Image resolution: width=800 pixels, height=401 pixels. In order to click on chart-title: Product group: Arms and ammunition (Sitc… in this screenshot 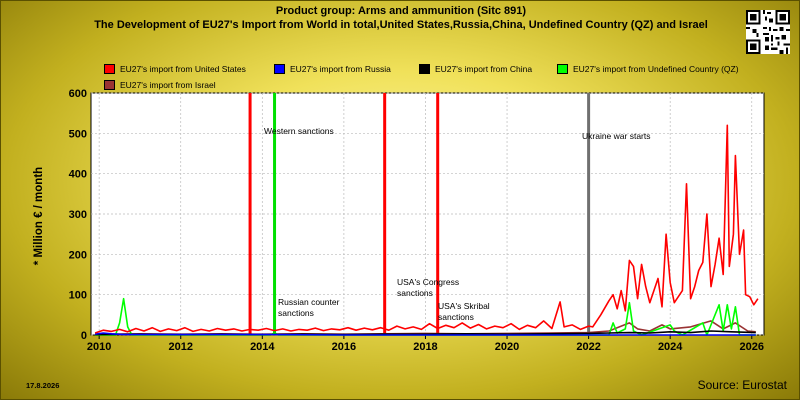, I will do `click(401, 11)`.